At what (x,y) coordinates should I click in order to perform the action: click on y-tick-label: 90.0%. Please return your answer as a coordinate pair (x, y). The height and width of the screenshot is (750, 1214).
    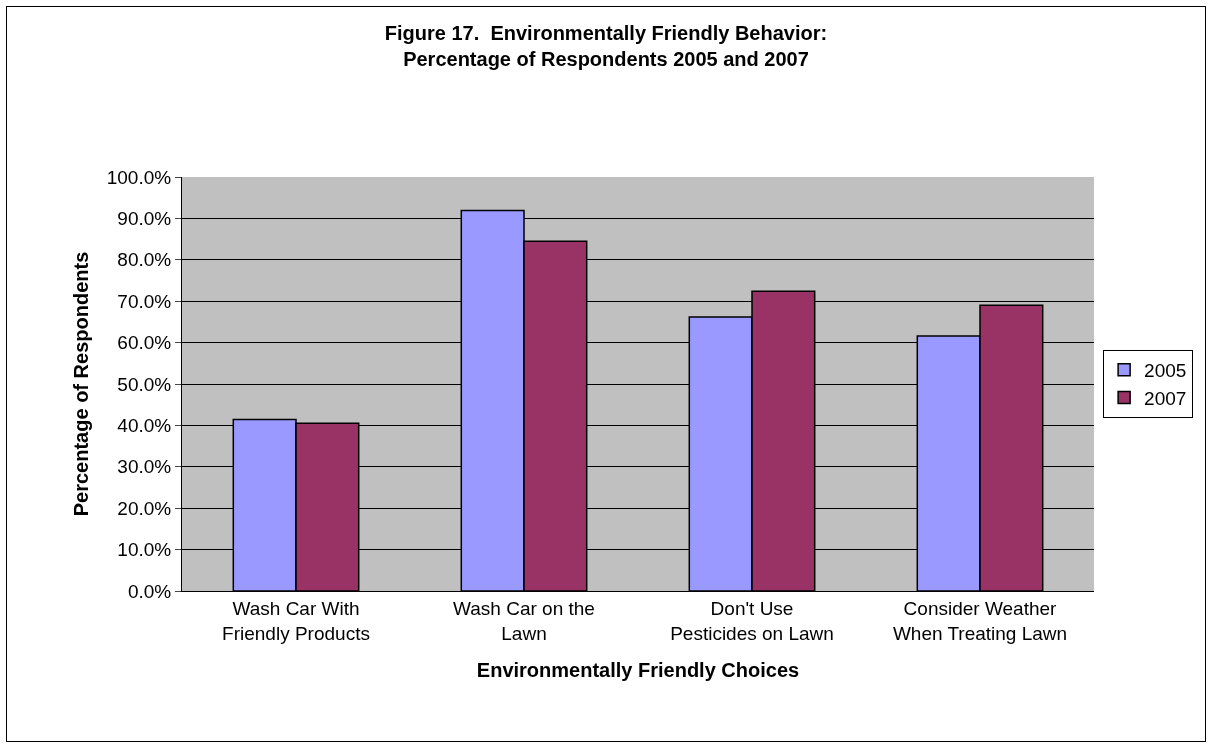
    Looking at the image, I should click on (144, 219).